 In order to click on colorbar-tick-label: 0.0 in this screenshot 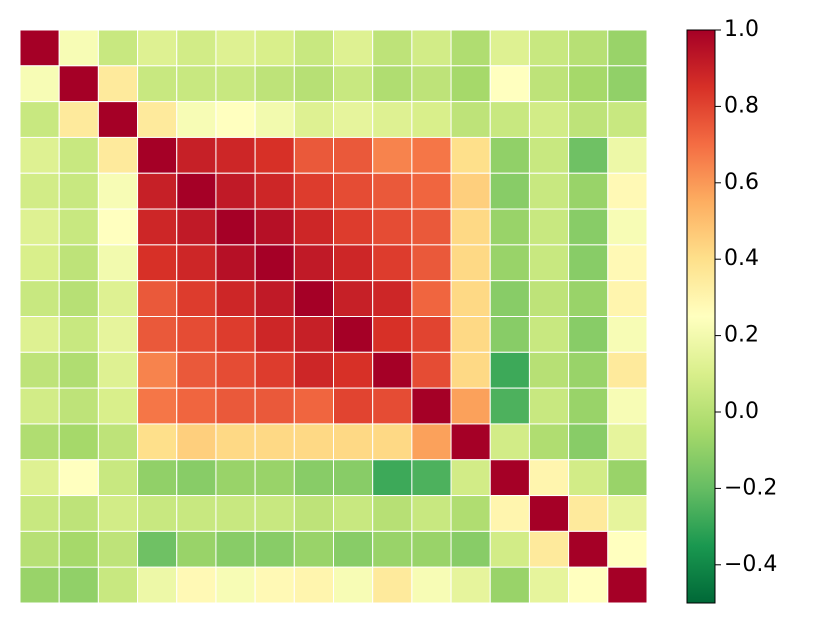, I will do `click(741, 411)`.